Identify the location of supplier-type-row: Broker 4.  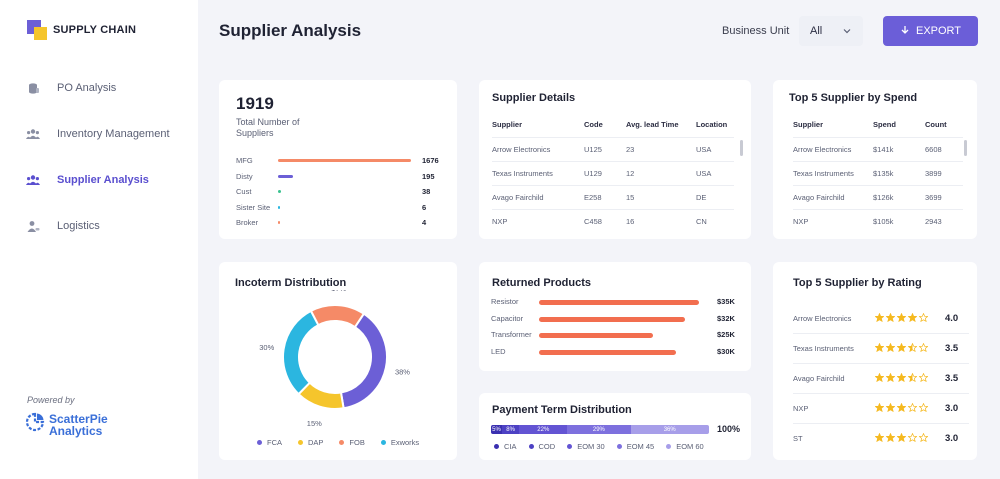
(341, 224).